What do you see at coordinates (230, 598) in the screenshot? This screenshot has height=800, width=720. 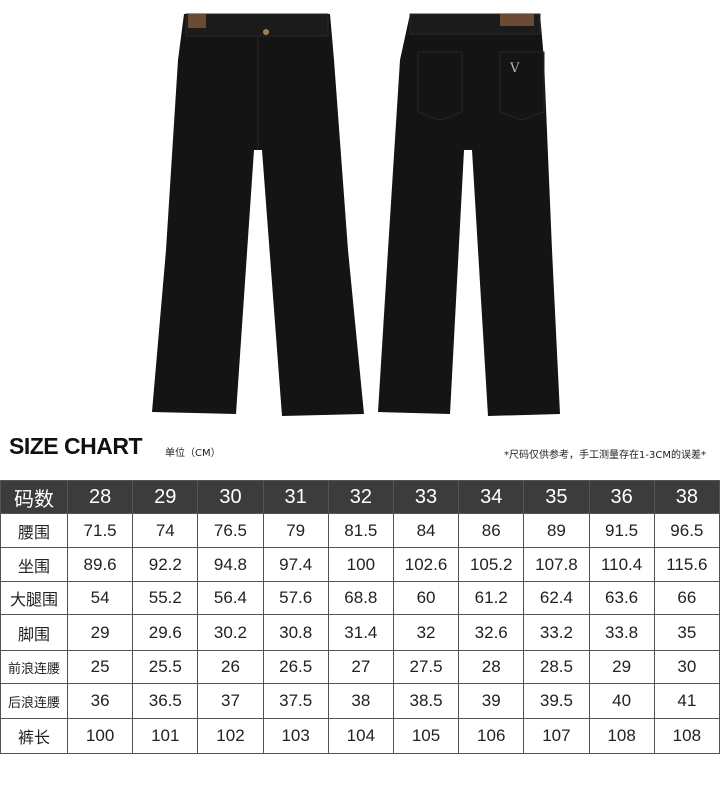 I see `table-cell: 56.4` at bounding box center [230, 598].